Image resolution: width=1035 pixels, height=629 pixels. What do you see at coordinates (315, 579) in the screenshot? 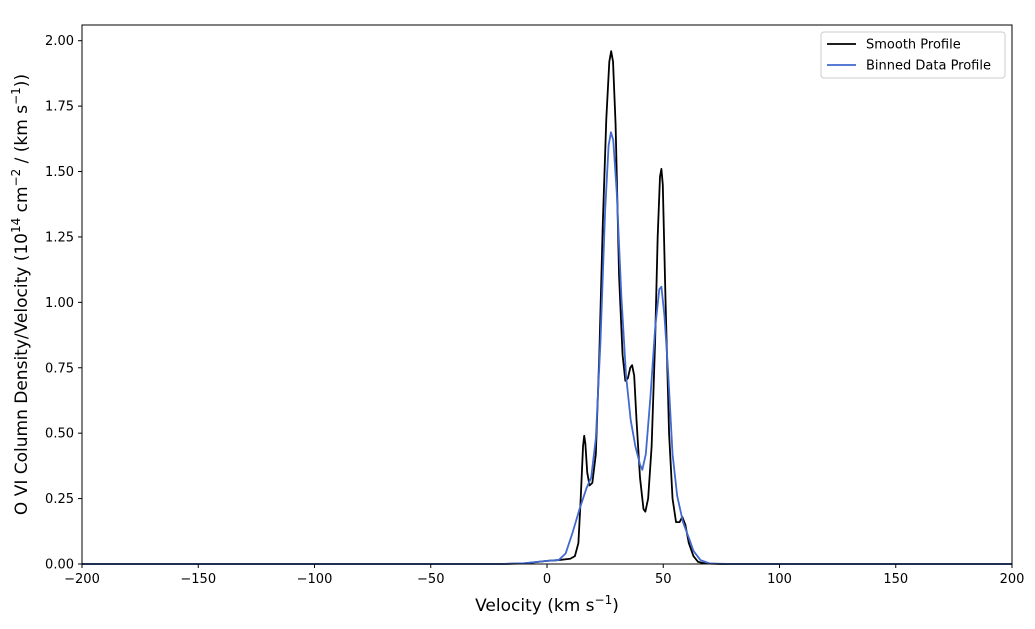
I see `x-tick-label: −100` at bounding box center [315, 579].